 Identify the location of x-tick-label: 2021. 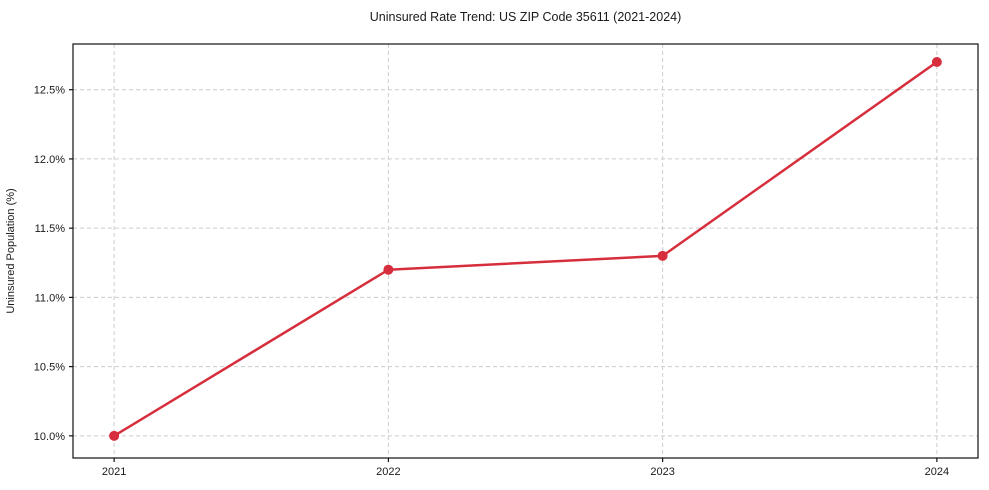
(114, 472).